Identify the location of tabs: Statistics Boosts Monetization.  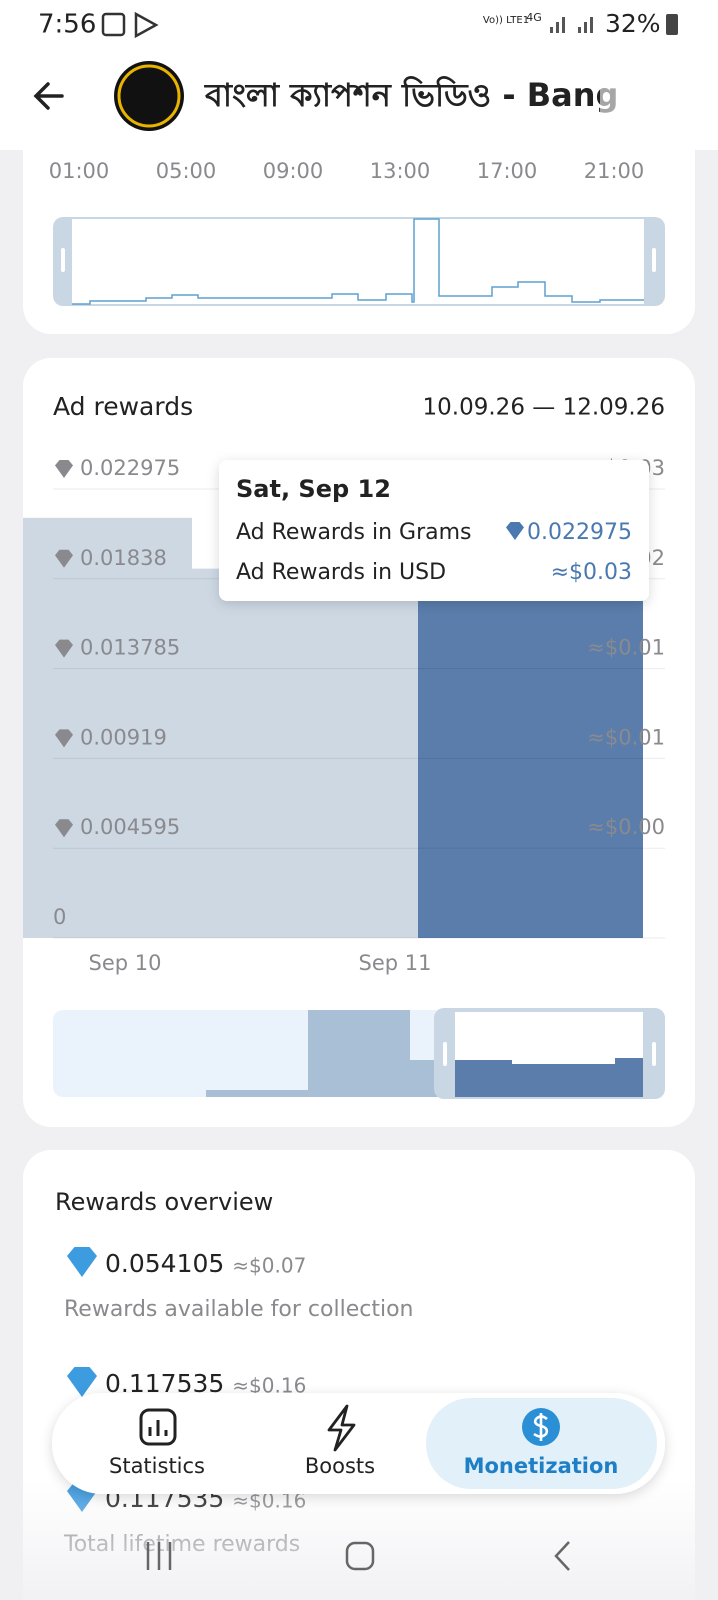
(363, 1466).